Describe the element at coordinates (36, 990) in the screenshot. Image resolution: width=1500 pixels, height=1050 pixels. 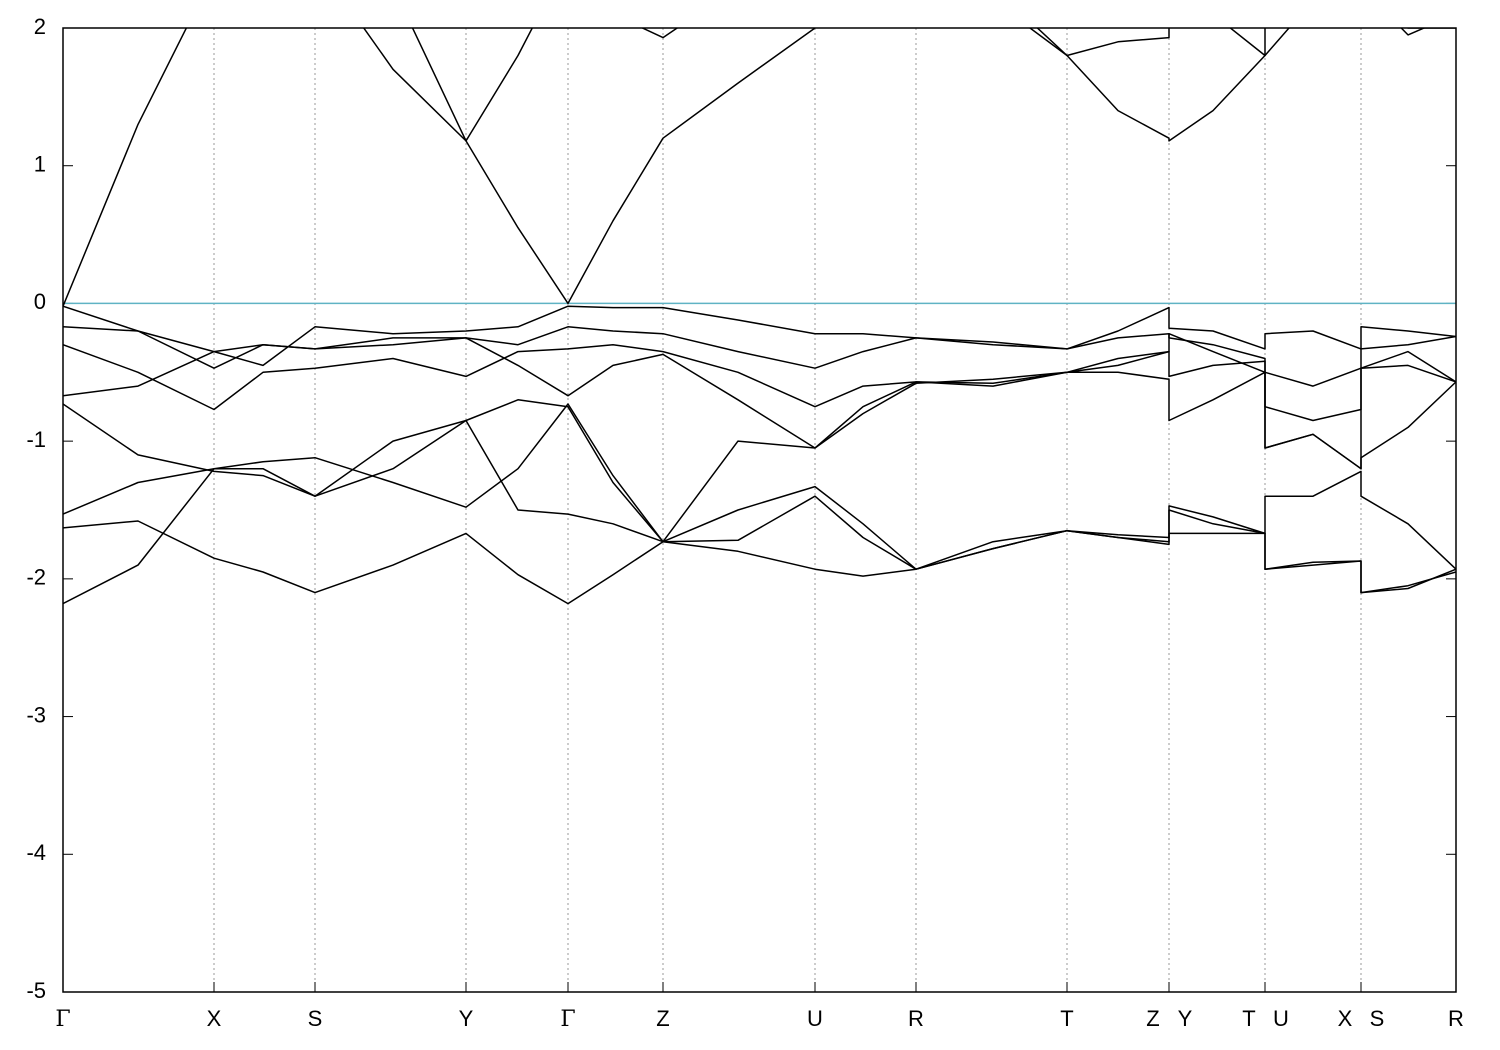
I see `y-tick-label: -5` at that location.